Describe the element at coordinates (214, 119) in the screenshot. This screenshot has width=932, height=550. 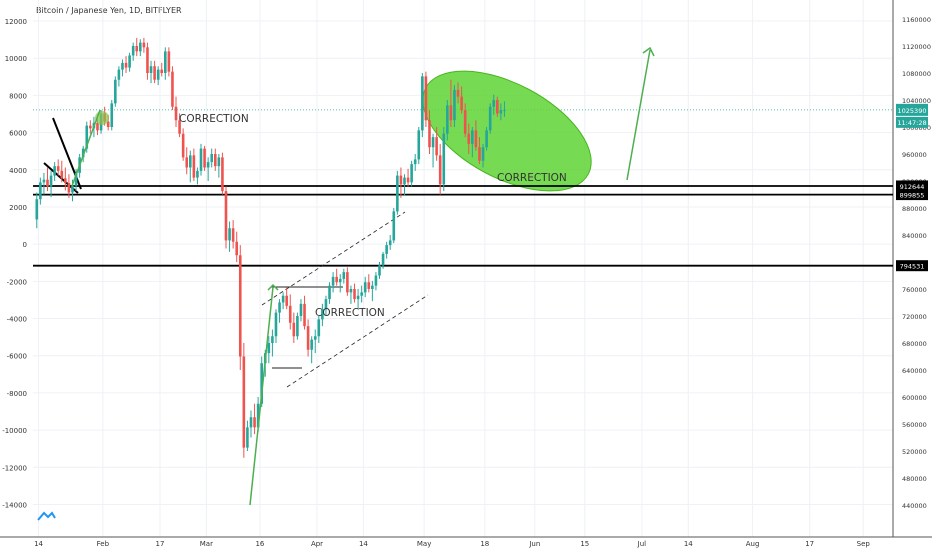
I see `annotation-label: CORRECTION` at that location.